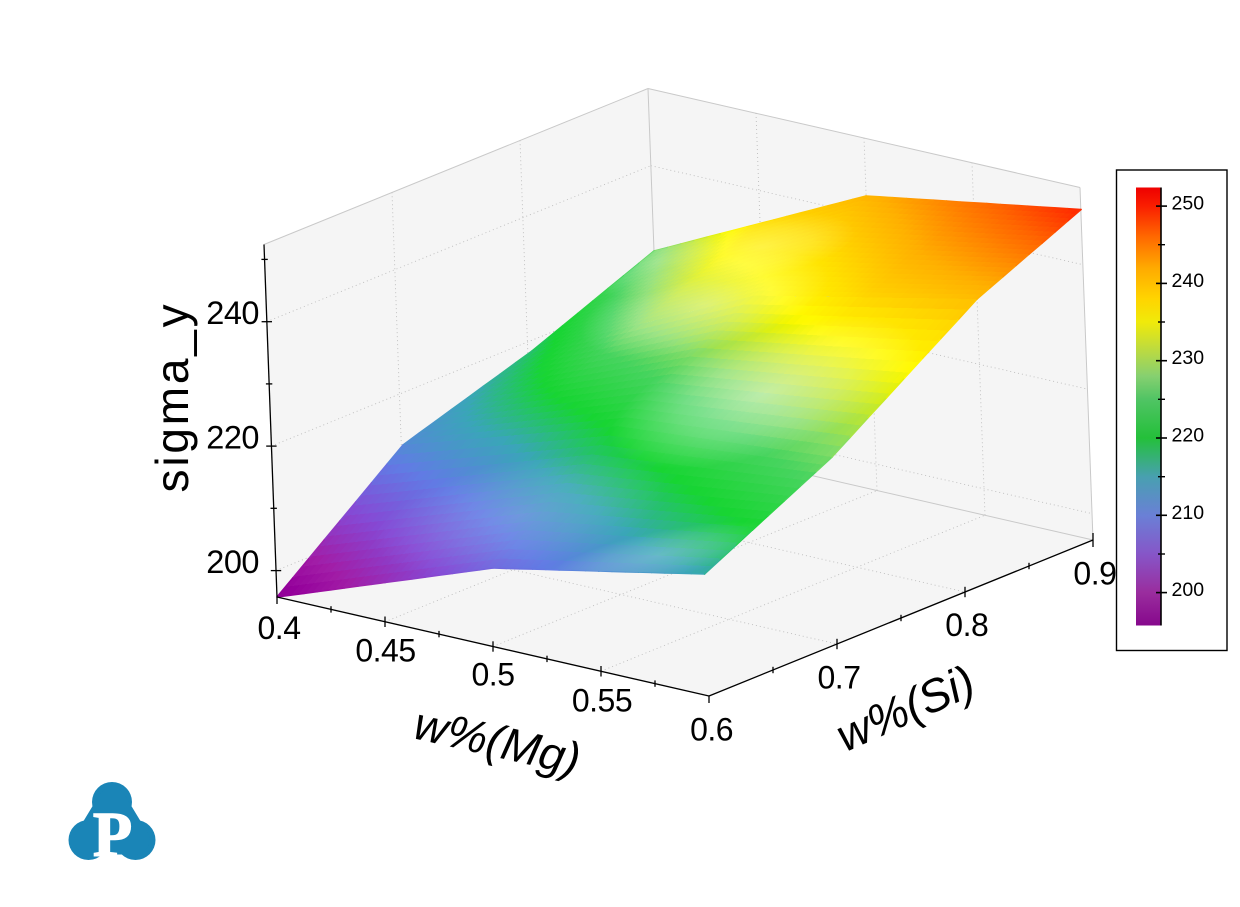  I want to click on svg-text: sigma_y, so click(172, 397).